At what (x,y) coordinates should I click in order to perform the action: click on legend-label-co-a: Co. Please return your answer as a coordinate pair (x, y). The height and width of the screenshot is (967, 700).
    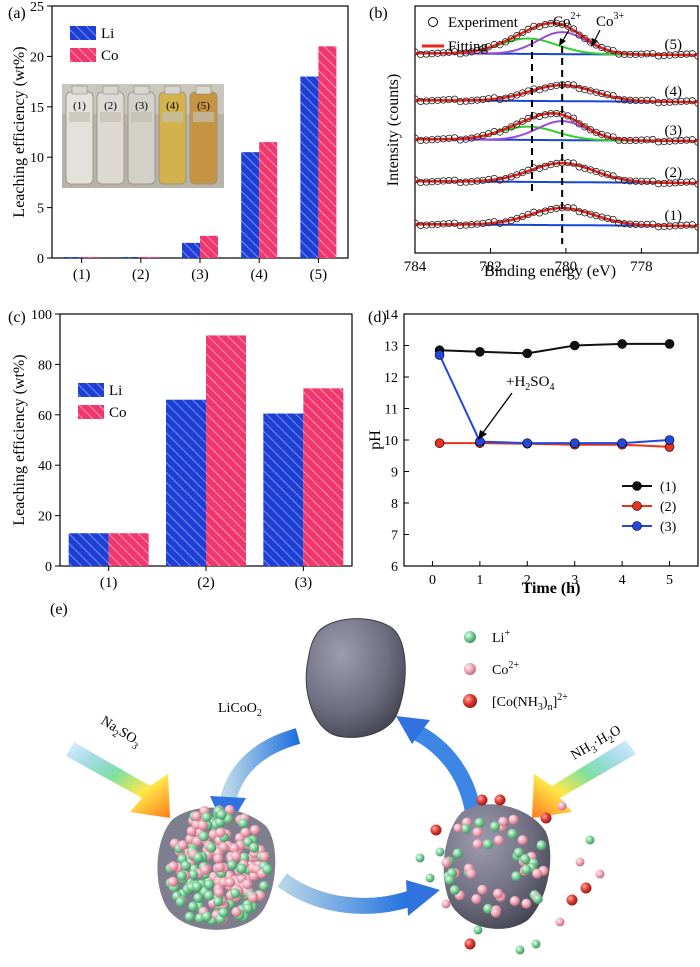
    Looking at the image, I should click on (110, 56).